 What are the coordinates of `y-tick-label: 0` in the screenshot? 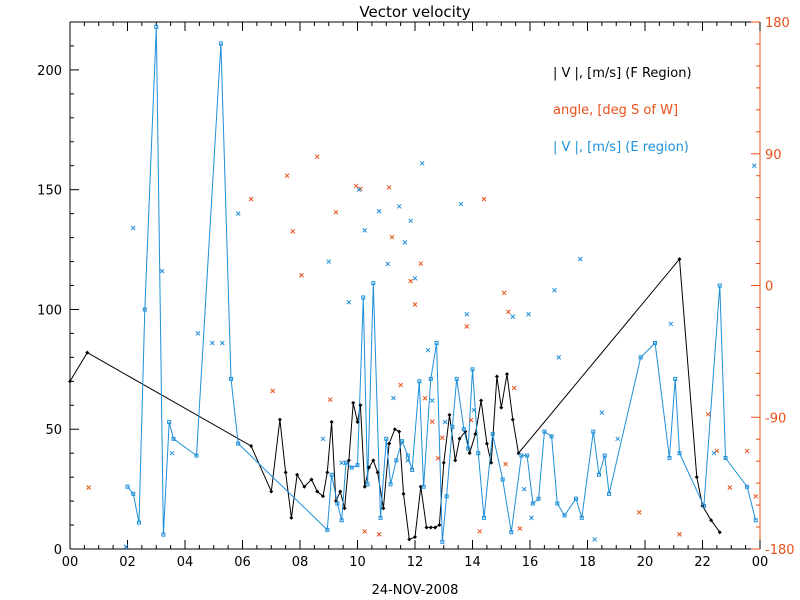 It's located at (58, 550).